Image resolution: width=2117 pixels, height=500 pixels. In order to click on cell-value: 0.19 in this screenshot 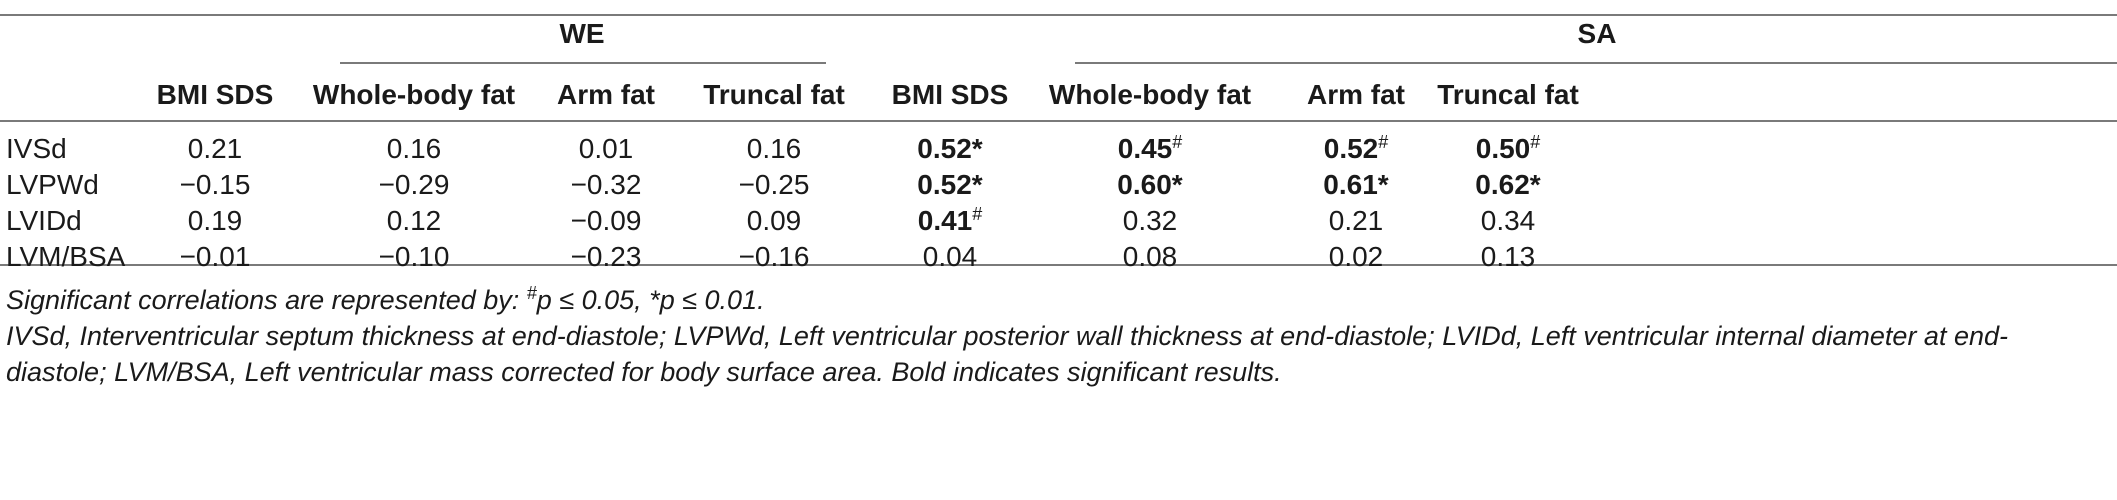, I will do `click(215, 220)`.